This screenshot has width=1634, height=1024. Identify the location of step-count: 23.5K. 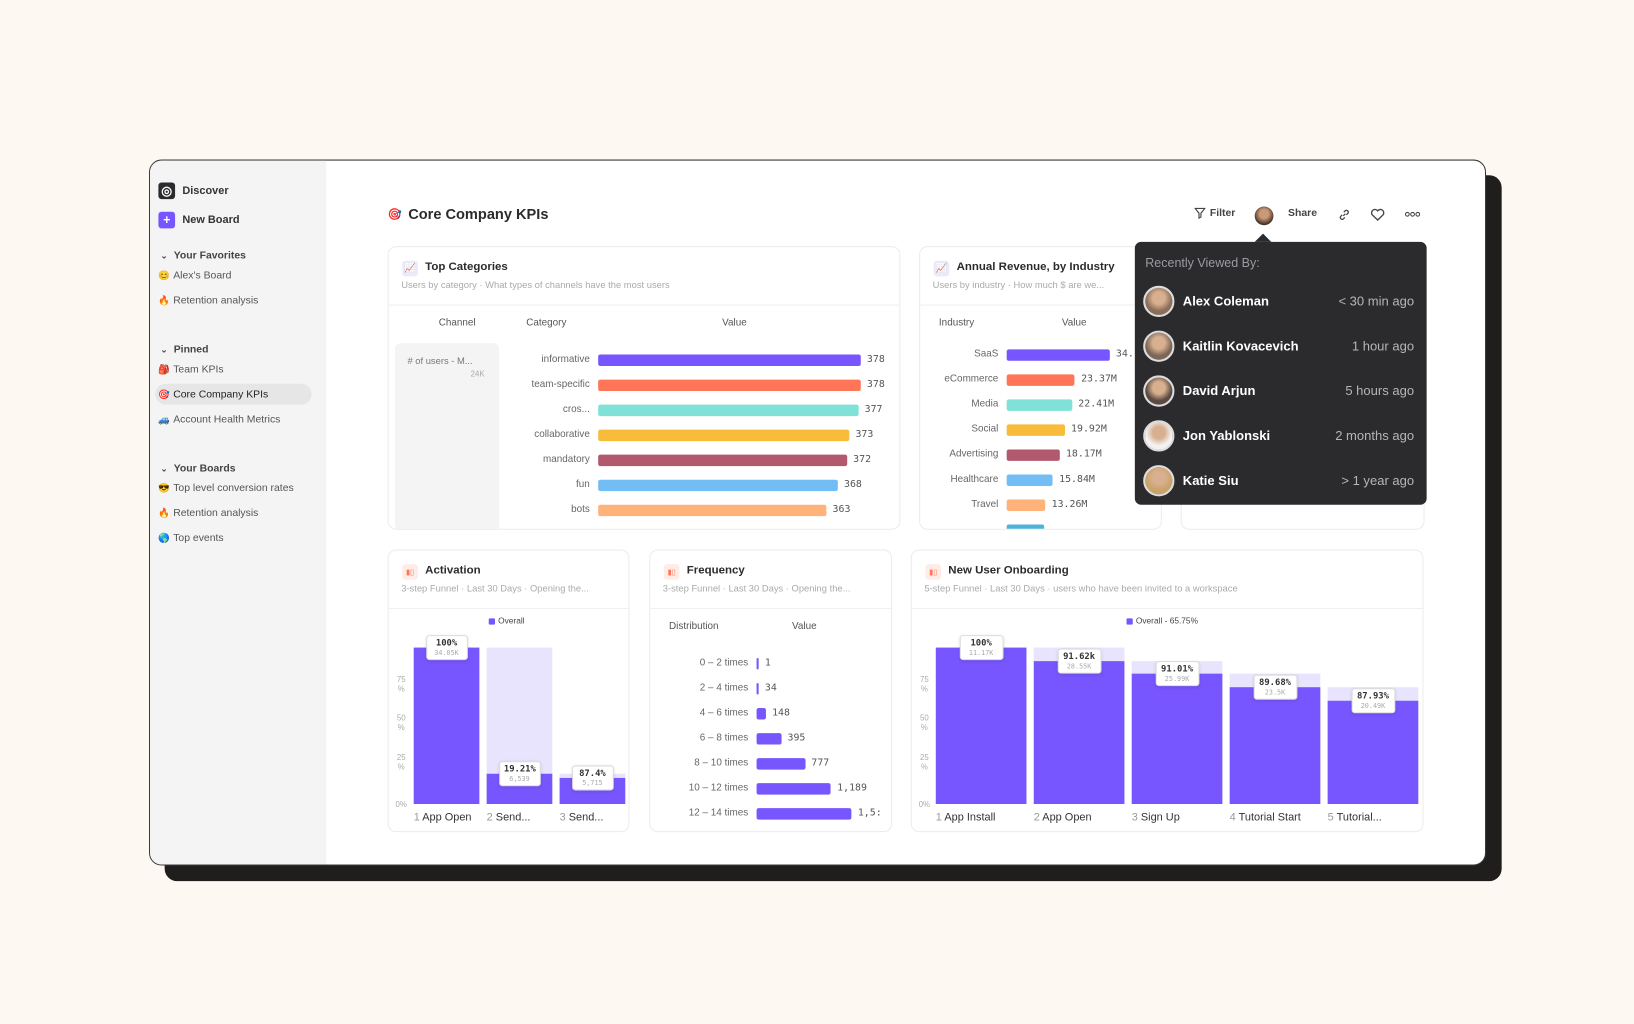
(1275, 692).